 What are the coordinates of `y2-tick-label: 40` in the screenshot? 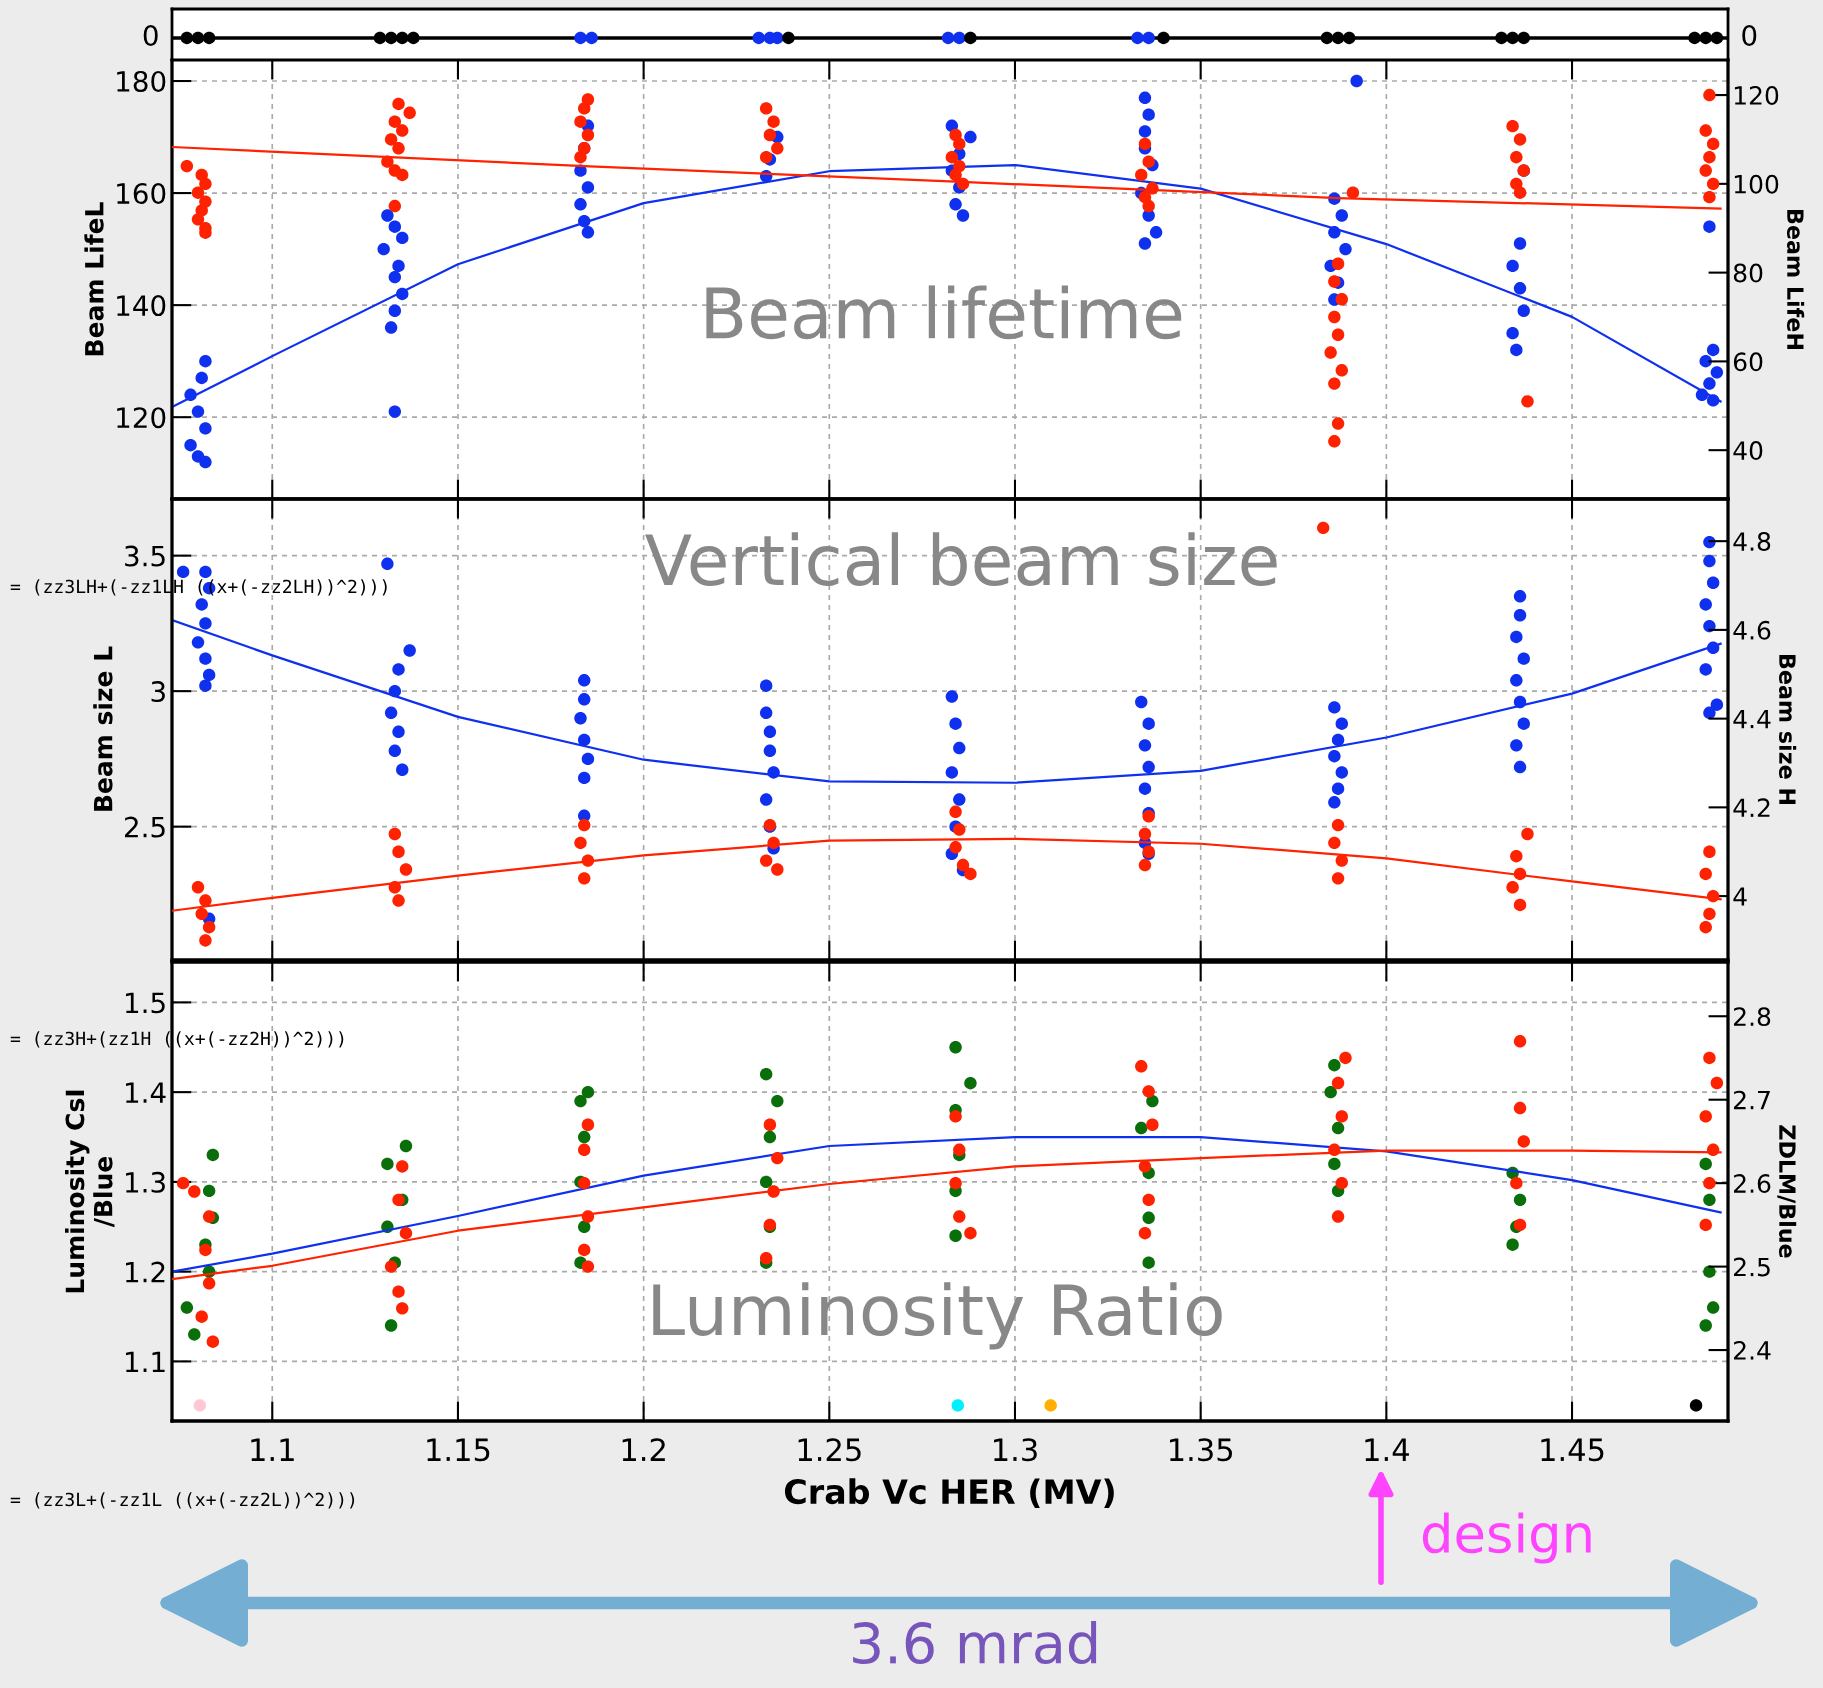 It's located at (1748, 451).